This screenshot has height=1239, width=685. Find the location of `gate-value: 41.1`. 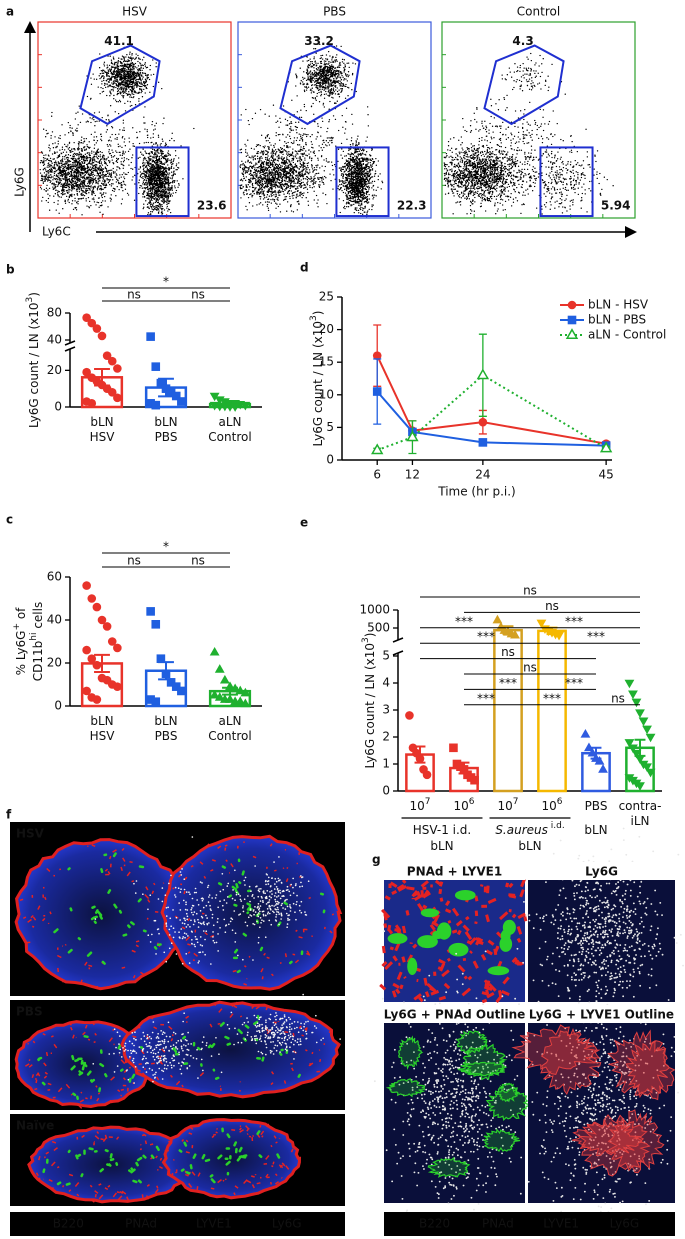

gate-value: 41.1 is located at coordinates (119, 41).